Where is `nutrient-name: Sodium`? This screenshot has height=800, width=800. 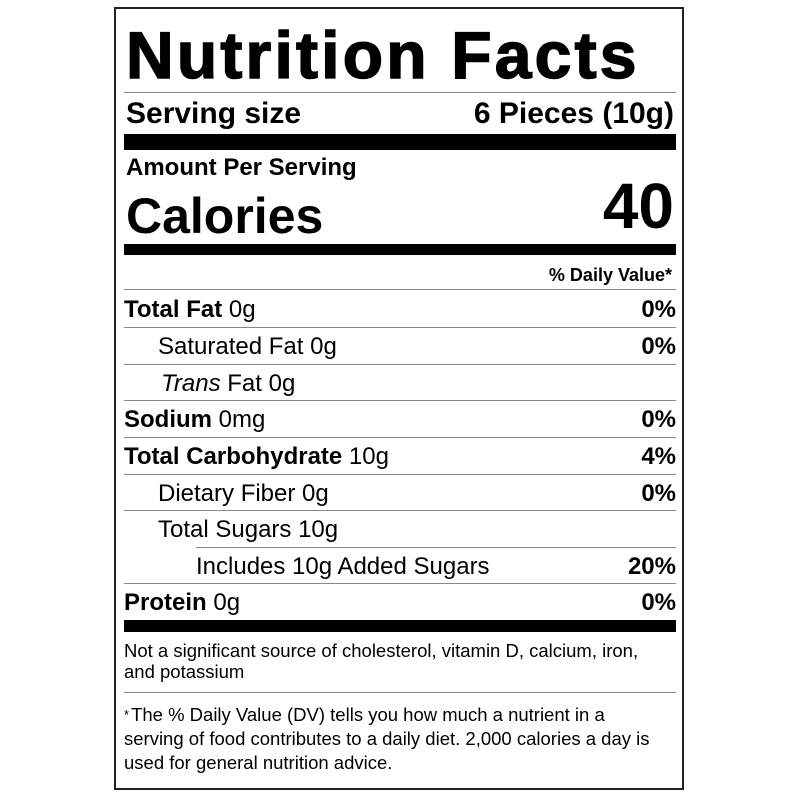
nutrient-name: Sodium is located at coordinates (168, 419).